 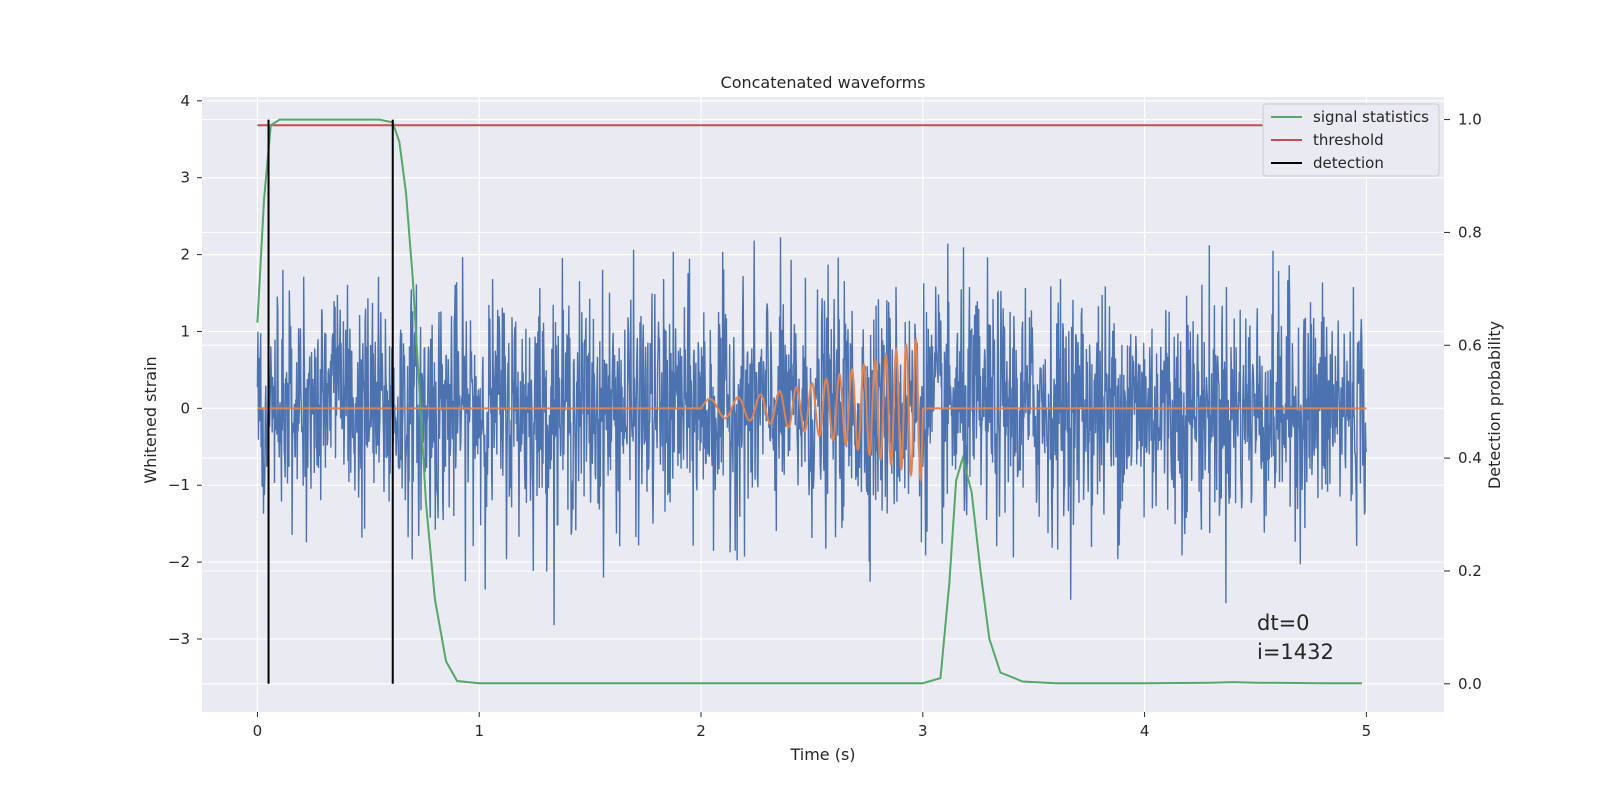 I want to click on x-tick-label: 4, so click(x=1145, y=731).